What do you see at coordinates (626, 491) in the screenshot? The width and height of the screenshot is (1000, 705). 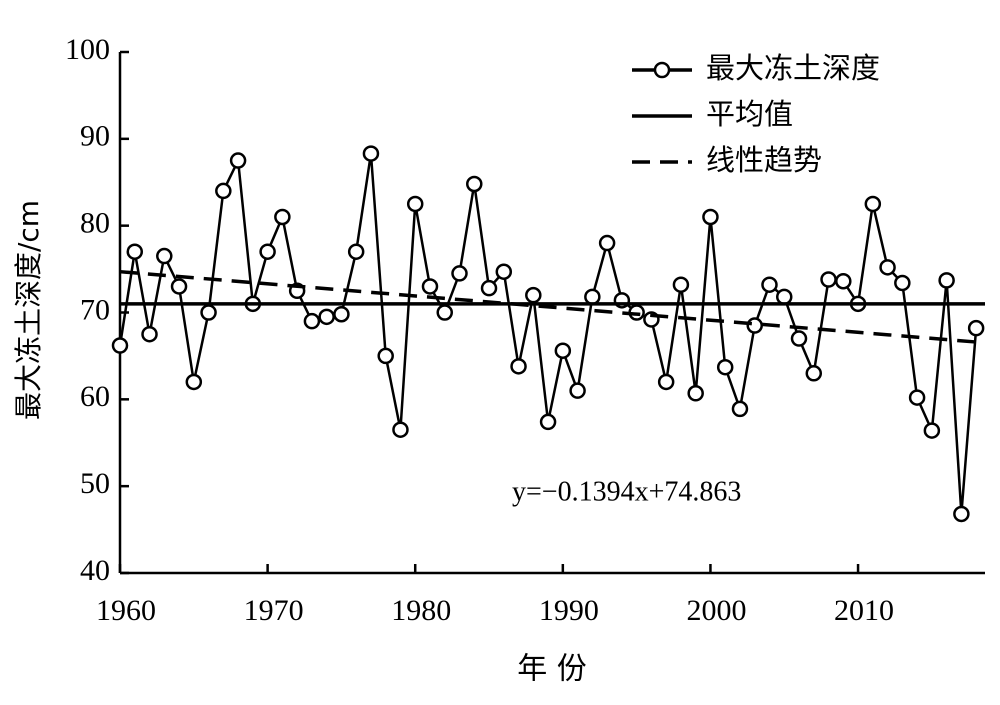 I see `annotation: y=−0.1394x+74.863` at bounding box center [626, 491].